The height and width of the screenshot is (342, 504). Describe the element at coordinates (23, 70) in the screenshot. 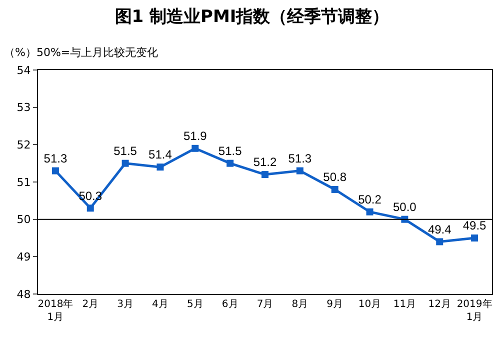

I see `y-tick-label: 54` at that location.